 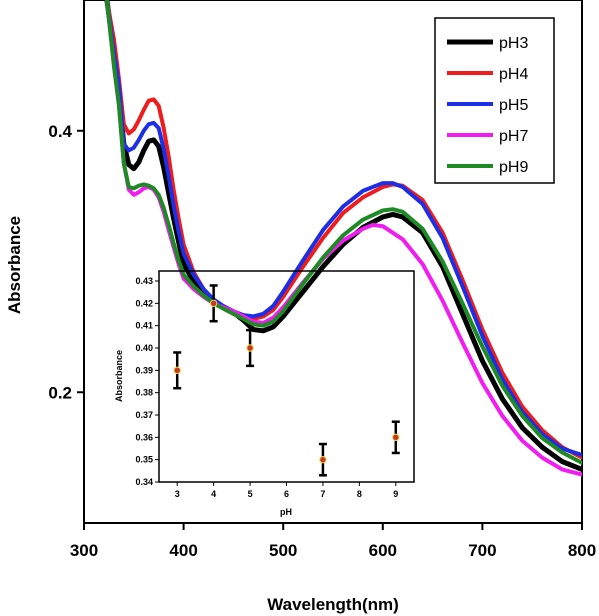 What do you see at coordinates (250, 494) in the screenshot?
I see `inset-x-tick-label: 5` at bounding box center [250, 494].